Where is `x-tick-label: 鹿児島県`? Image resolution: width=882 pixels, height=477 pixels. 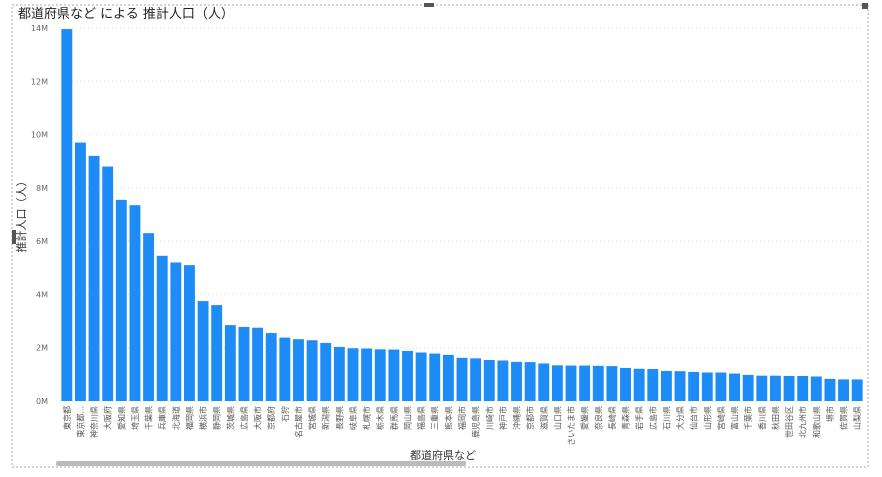
x-tick-label: 鹿児島県 is located at coordinates (476, 422).